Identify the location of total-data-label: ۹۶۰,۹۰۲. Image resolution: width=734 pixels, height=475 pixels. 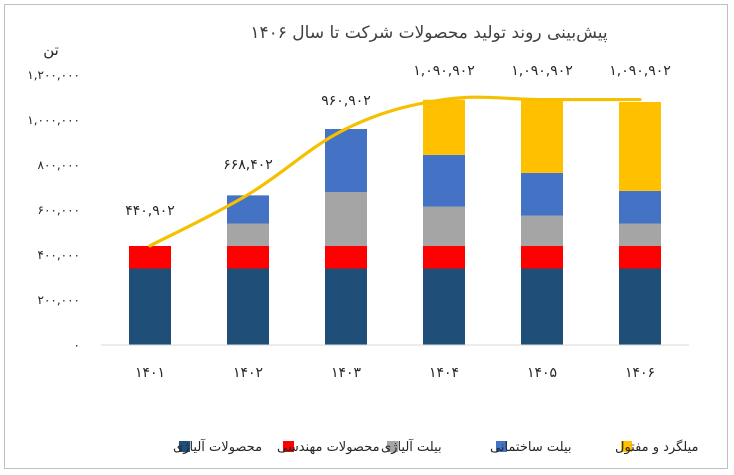
(346, 101).